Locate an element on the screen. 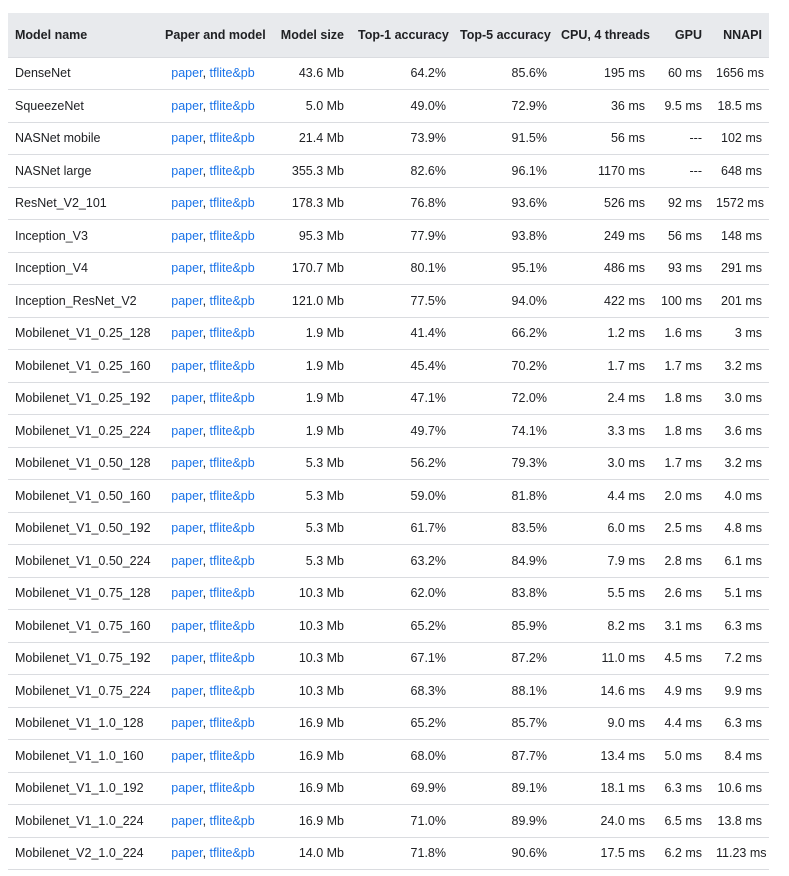 This screenshot has height=876, width=789. cell-gpu-time: 56 ms is located at coordinates (680, 236).